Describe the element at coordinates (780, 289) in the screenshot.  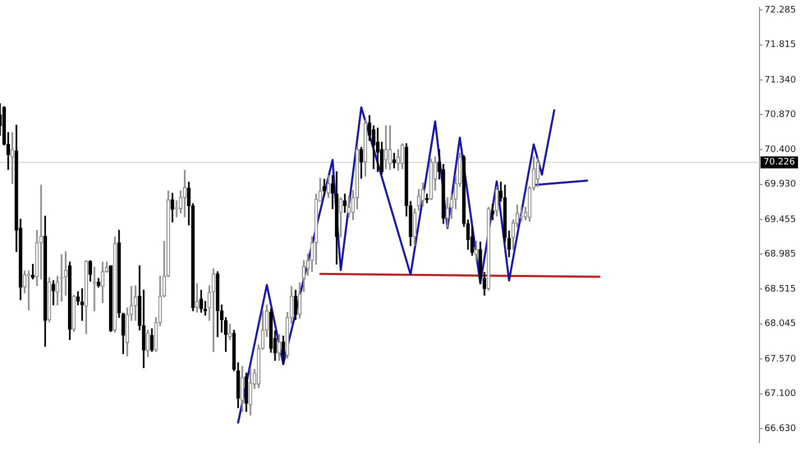
I see `y-tick-label: 68.515` at that location.